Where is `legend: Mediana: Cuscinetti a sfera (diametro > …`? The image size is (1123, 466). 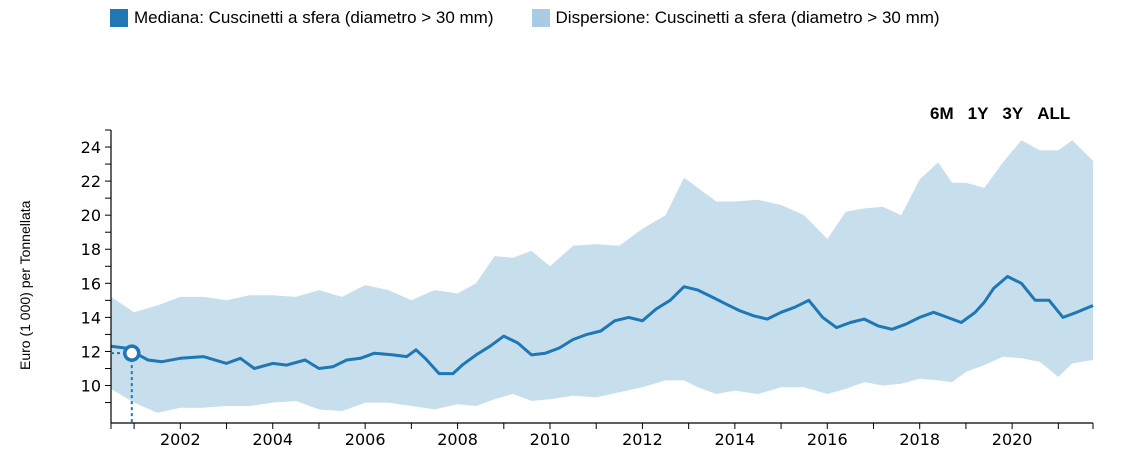
legend: Mediana: Cuscinetti a sfera (diametro > … is located at coordinates (525, 18).